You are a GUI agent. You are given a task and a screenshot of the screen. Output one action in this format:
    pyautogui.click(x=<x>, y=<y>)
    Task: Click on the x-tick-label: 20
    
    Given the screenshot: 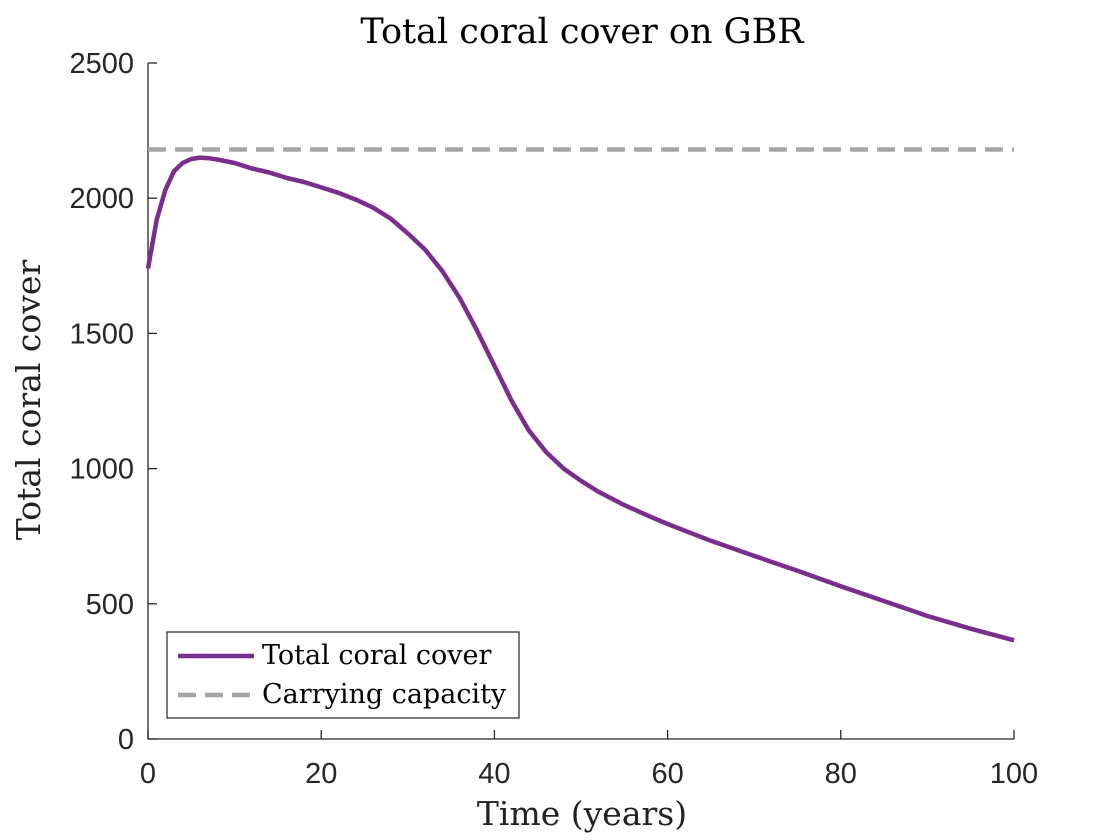 What is the action you would take?
    pyautogui.click(x=321, y=774)
    